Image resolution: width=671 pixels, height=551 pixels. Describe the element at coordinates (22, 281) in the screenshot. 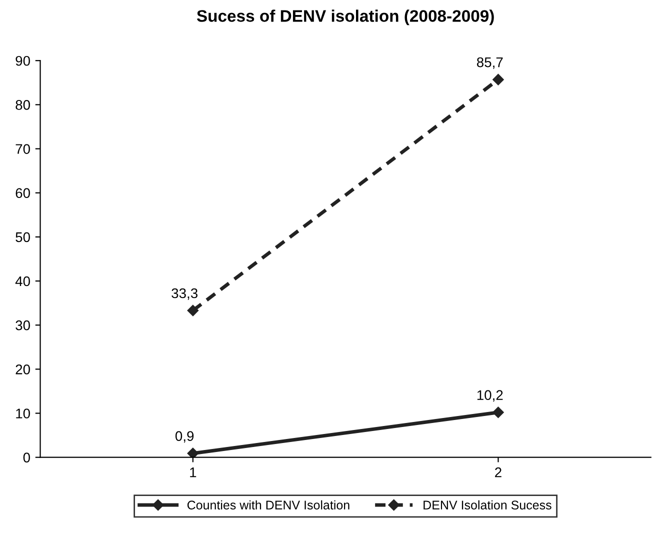

I see `y-tick-label: 40` at that location.